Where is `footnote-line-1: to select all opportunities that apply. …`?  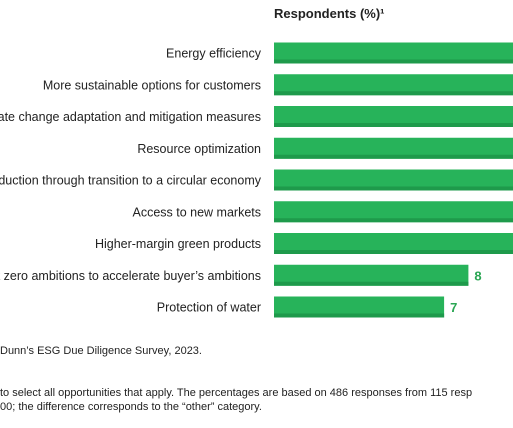 footnote-line-1: to select all opportunities that apply. … is located at coordinates (236, 393).